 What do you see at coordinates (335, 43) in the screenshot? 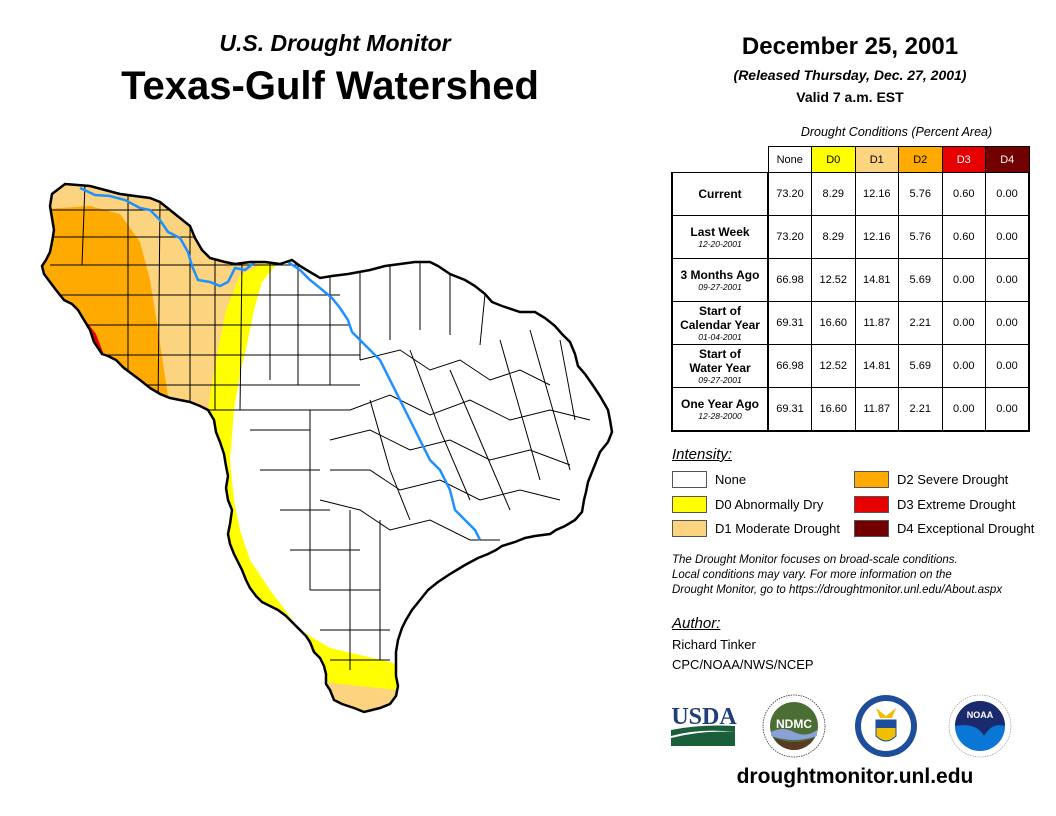
I see `map-subtitle: U.S. Drought Monitor` at bounding box center [335, 43].